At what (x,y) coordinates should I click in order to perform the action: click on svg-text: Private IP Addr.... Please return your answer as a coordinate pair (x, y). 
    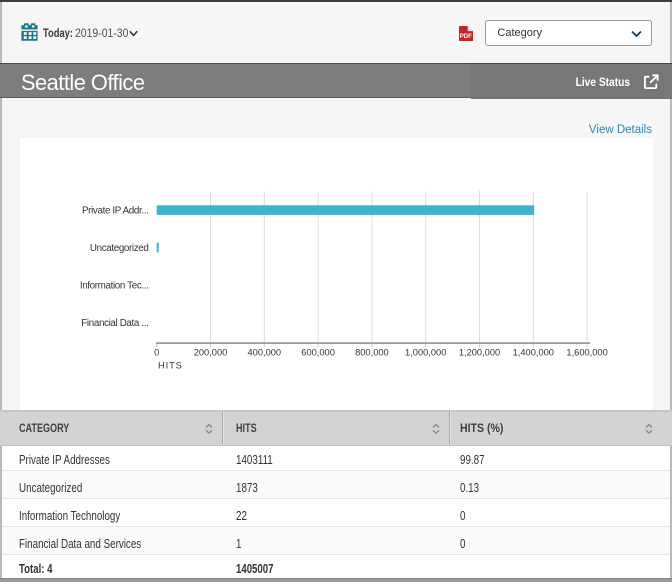
    Looking at the image, I should click on (115, 211).